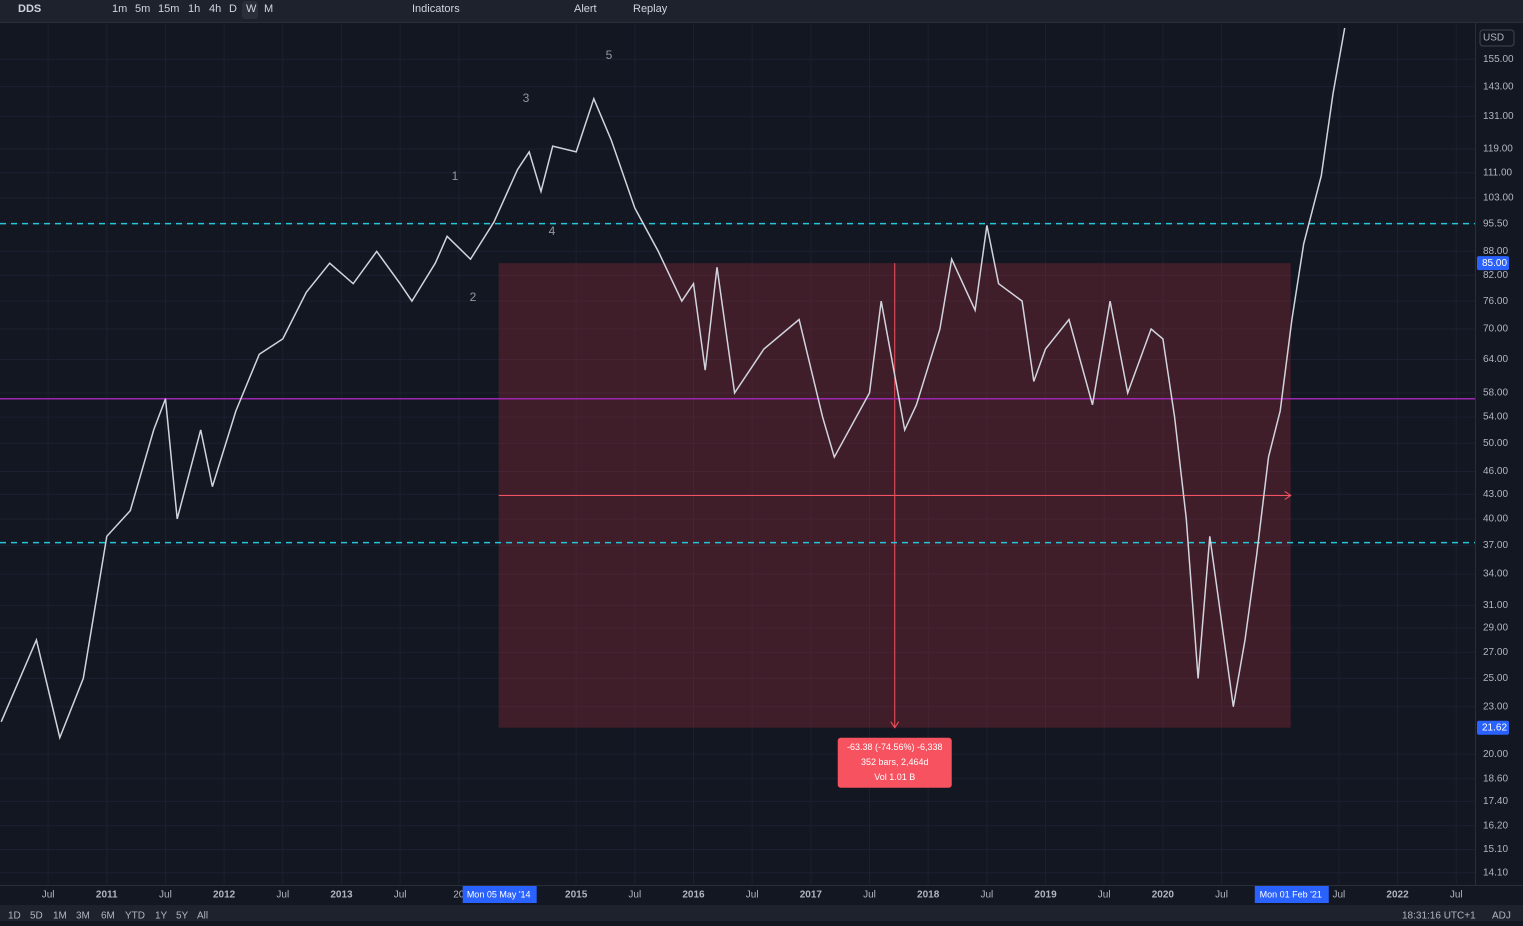  Describe the element at coordinates (1498, 172) in the screenshot. I see `y-tick-label: 111.00` at that location.